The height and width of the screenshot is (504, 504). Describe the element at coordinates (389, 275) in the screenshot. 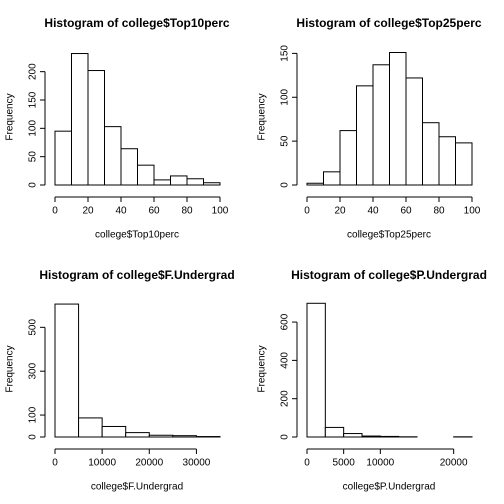

I see `chart-title: Histogram of college$P.Undergrad` at that location.